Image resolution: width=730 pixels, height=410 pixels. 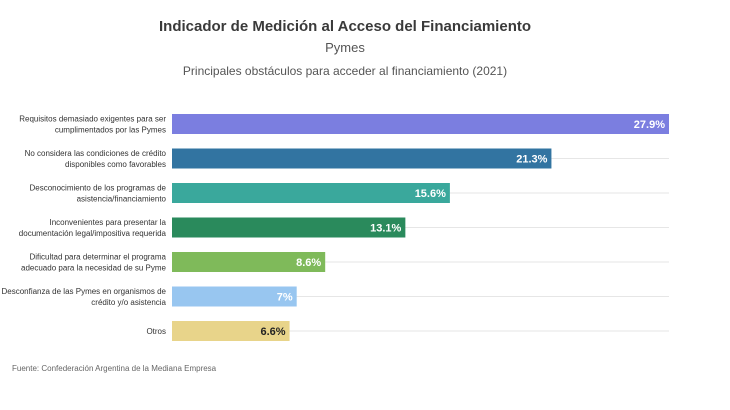 I want to click on chart-subtitle: Pymes, so click(x=345, y=47).